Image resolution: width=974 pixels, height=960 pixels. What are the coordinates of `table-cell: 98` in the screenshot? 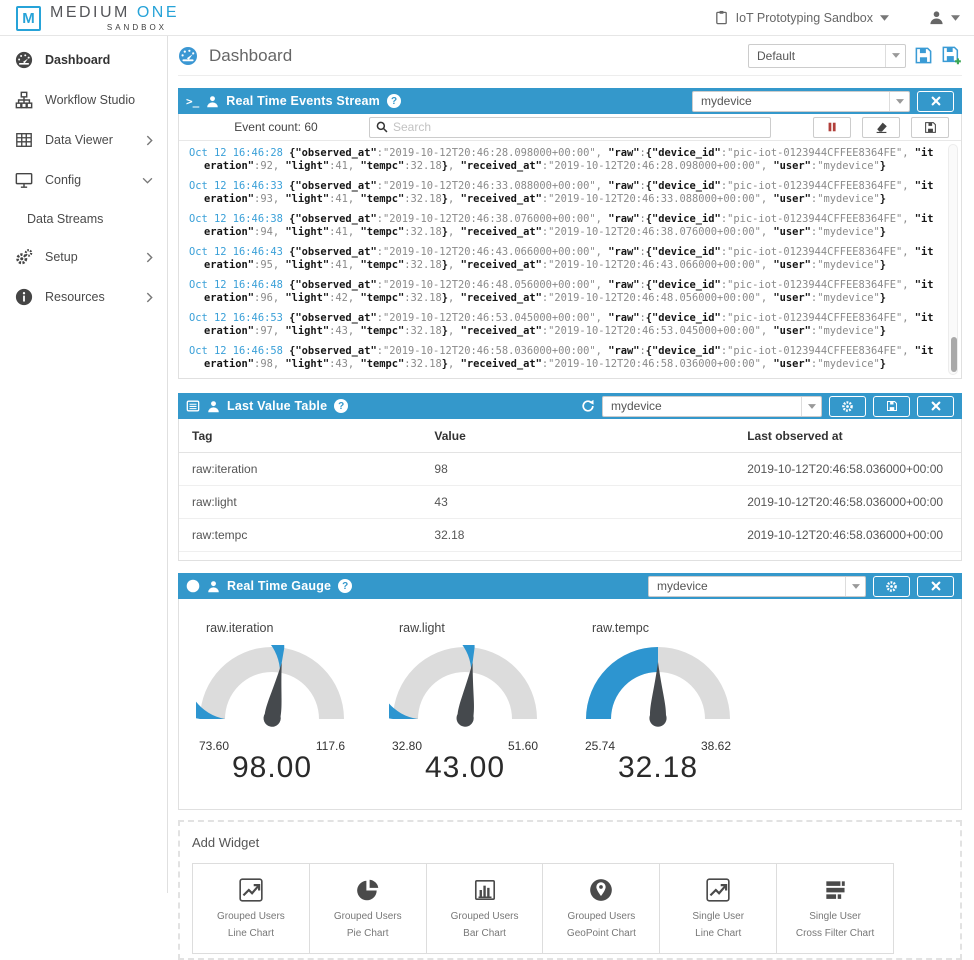 It's located at (577, 469).